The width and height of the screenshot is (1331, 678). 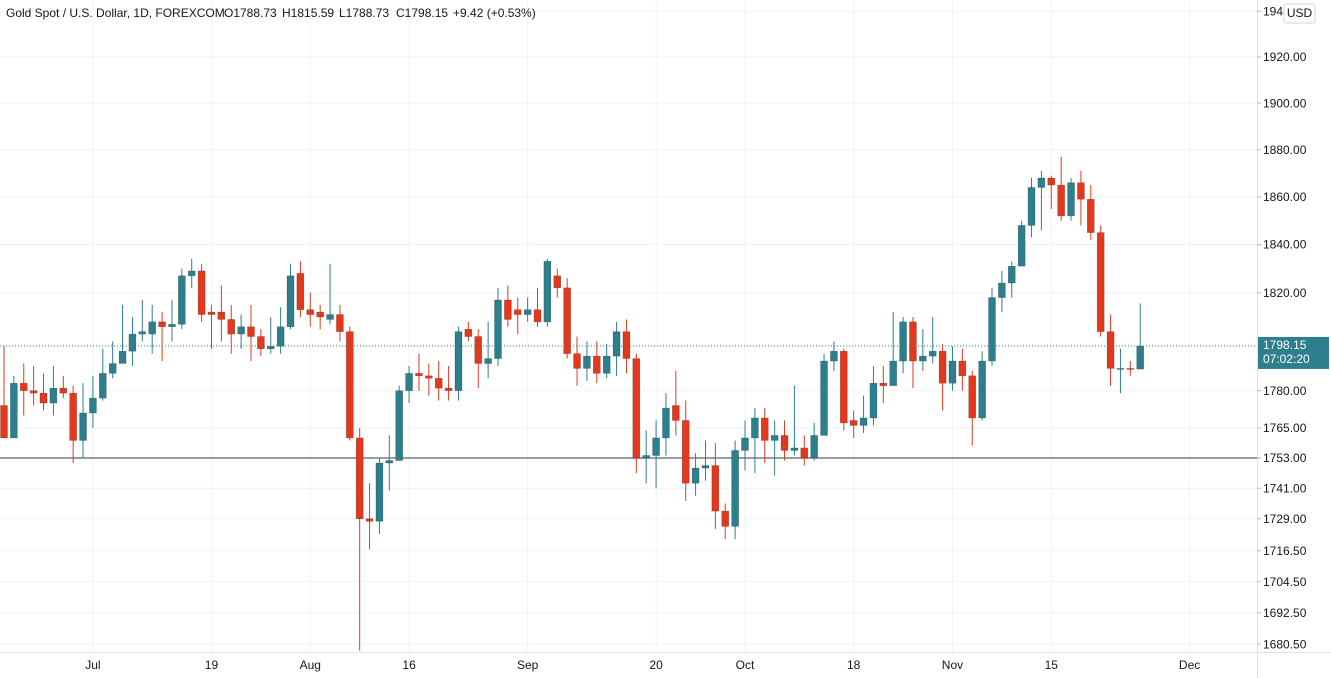 I want to click on y-tick-label: 1780.00, so click(x=1285, y=391).